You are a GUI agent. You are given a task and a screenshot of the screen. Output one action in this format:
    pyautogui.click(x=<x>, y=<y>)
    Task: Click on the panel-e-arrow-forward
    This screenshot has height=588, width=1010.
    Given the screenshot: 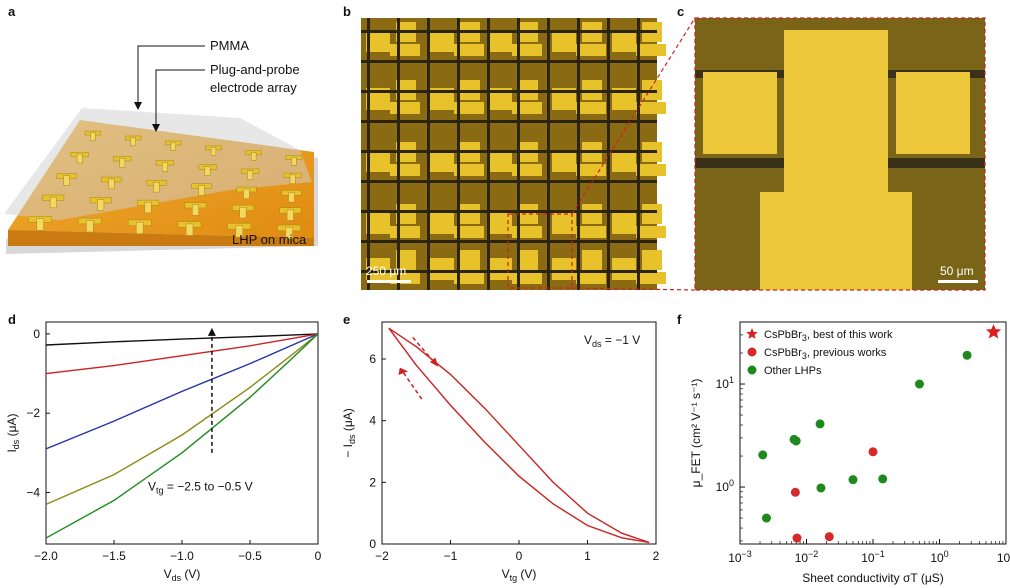 What is the action you would take?
    pyautogui.click(x=424, y=350)
    